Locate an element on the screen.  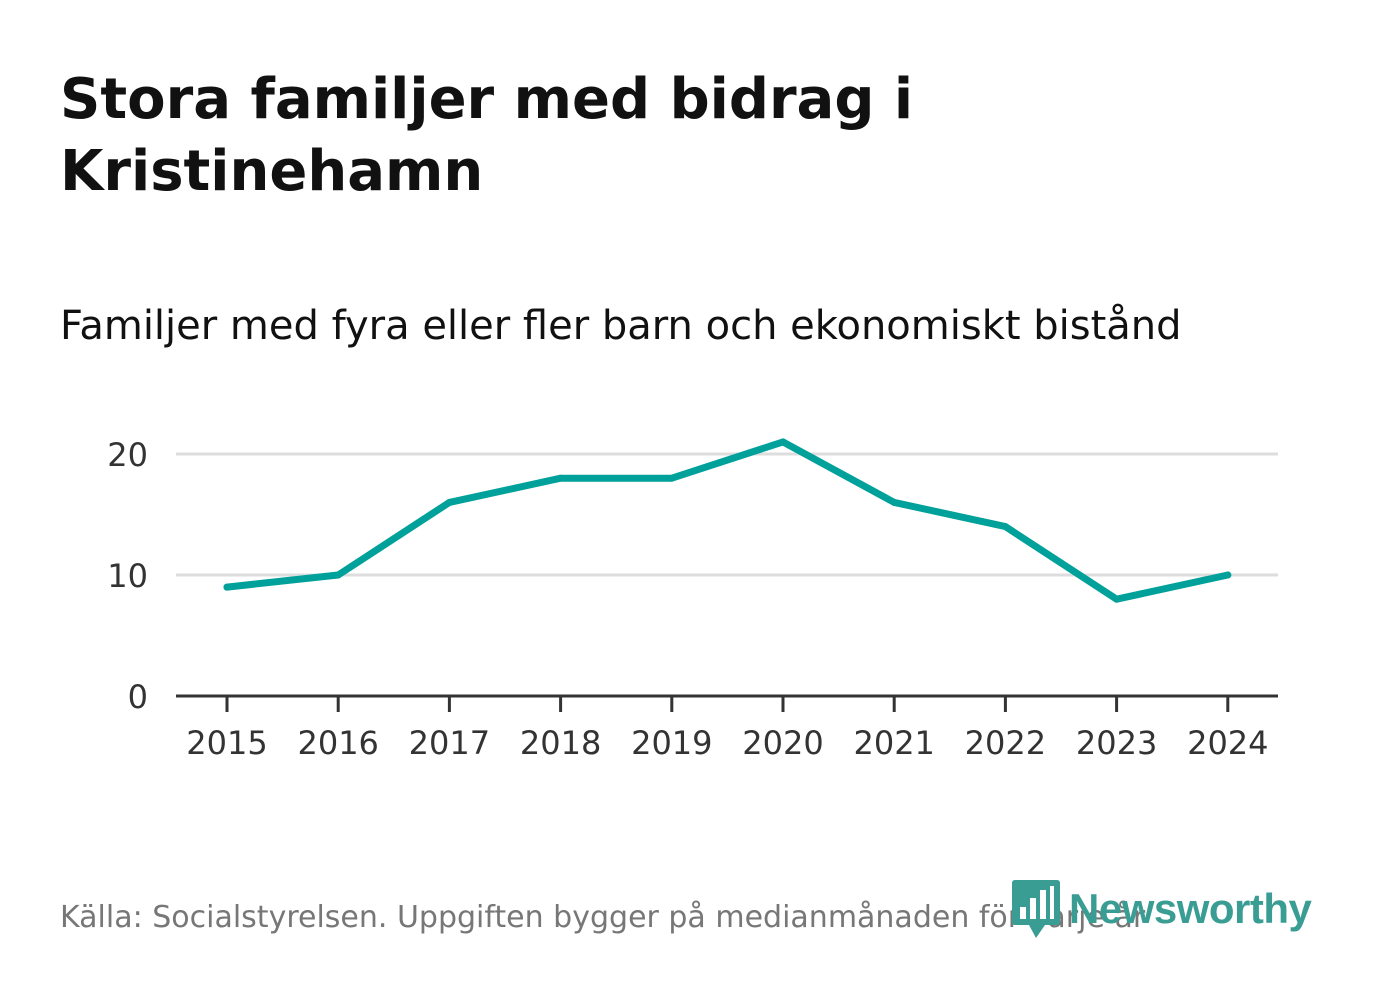
y-tick-label: 0 is located at coordinates (138, 697).